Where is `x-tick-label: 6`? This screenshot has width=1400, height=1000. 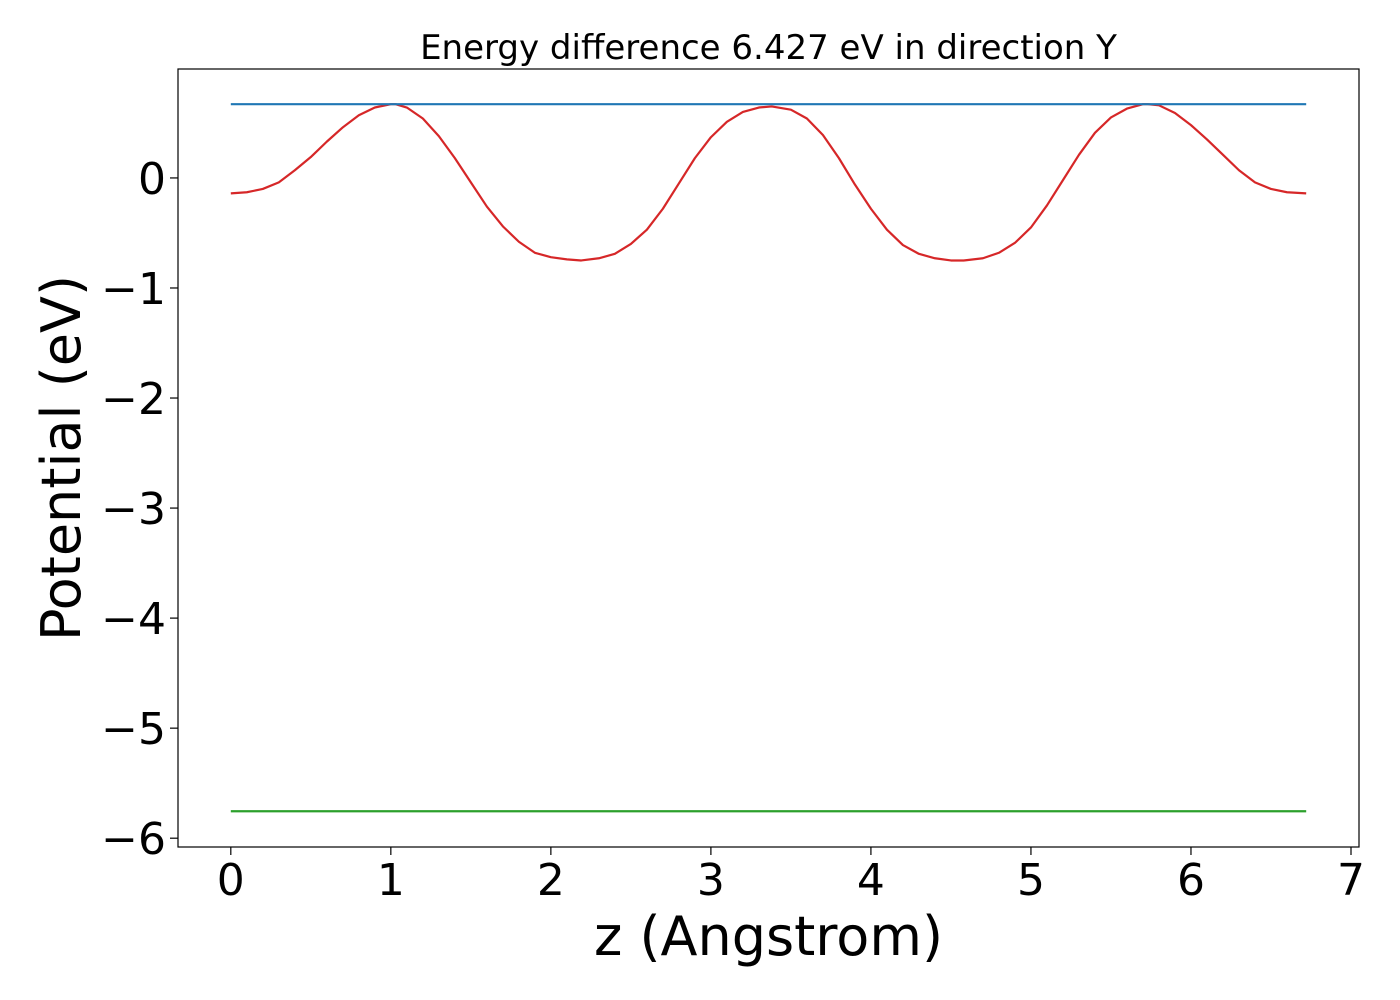
x-tick-label: 6 is located at coordinates (1191, 880).